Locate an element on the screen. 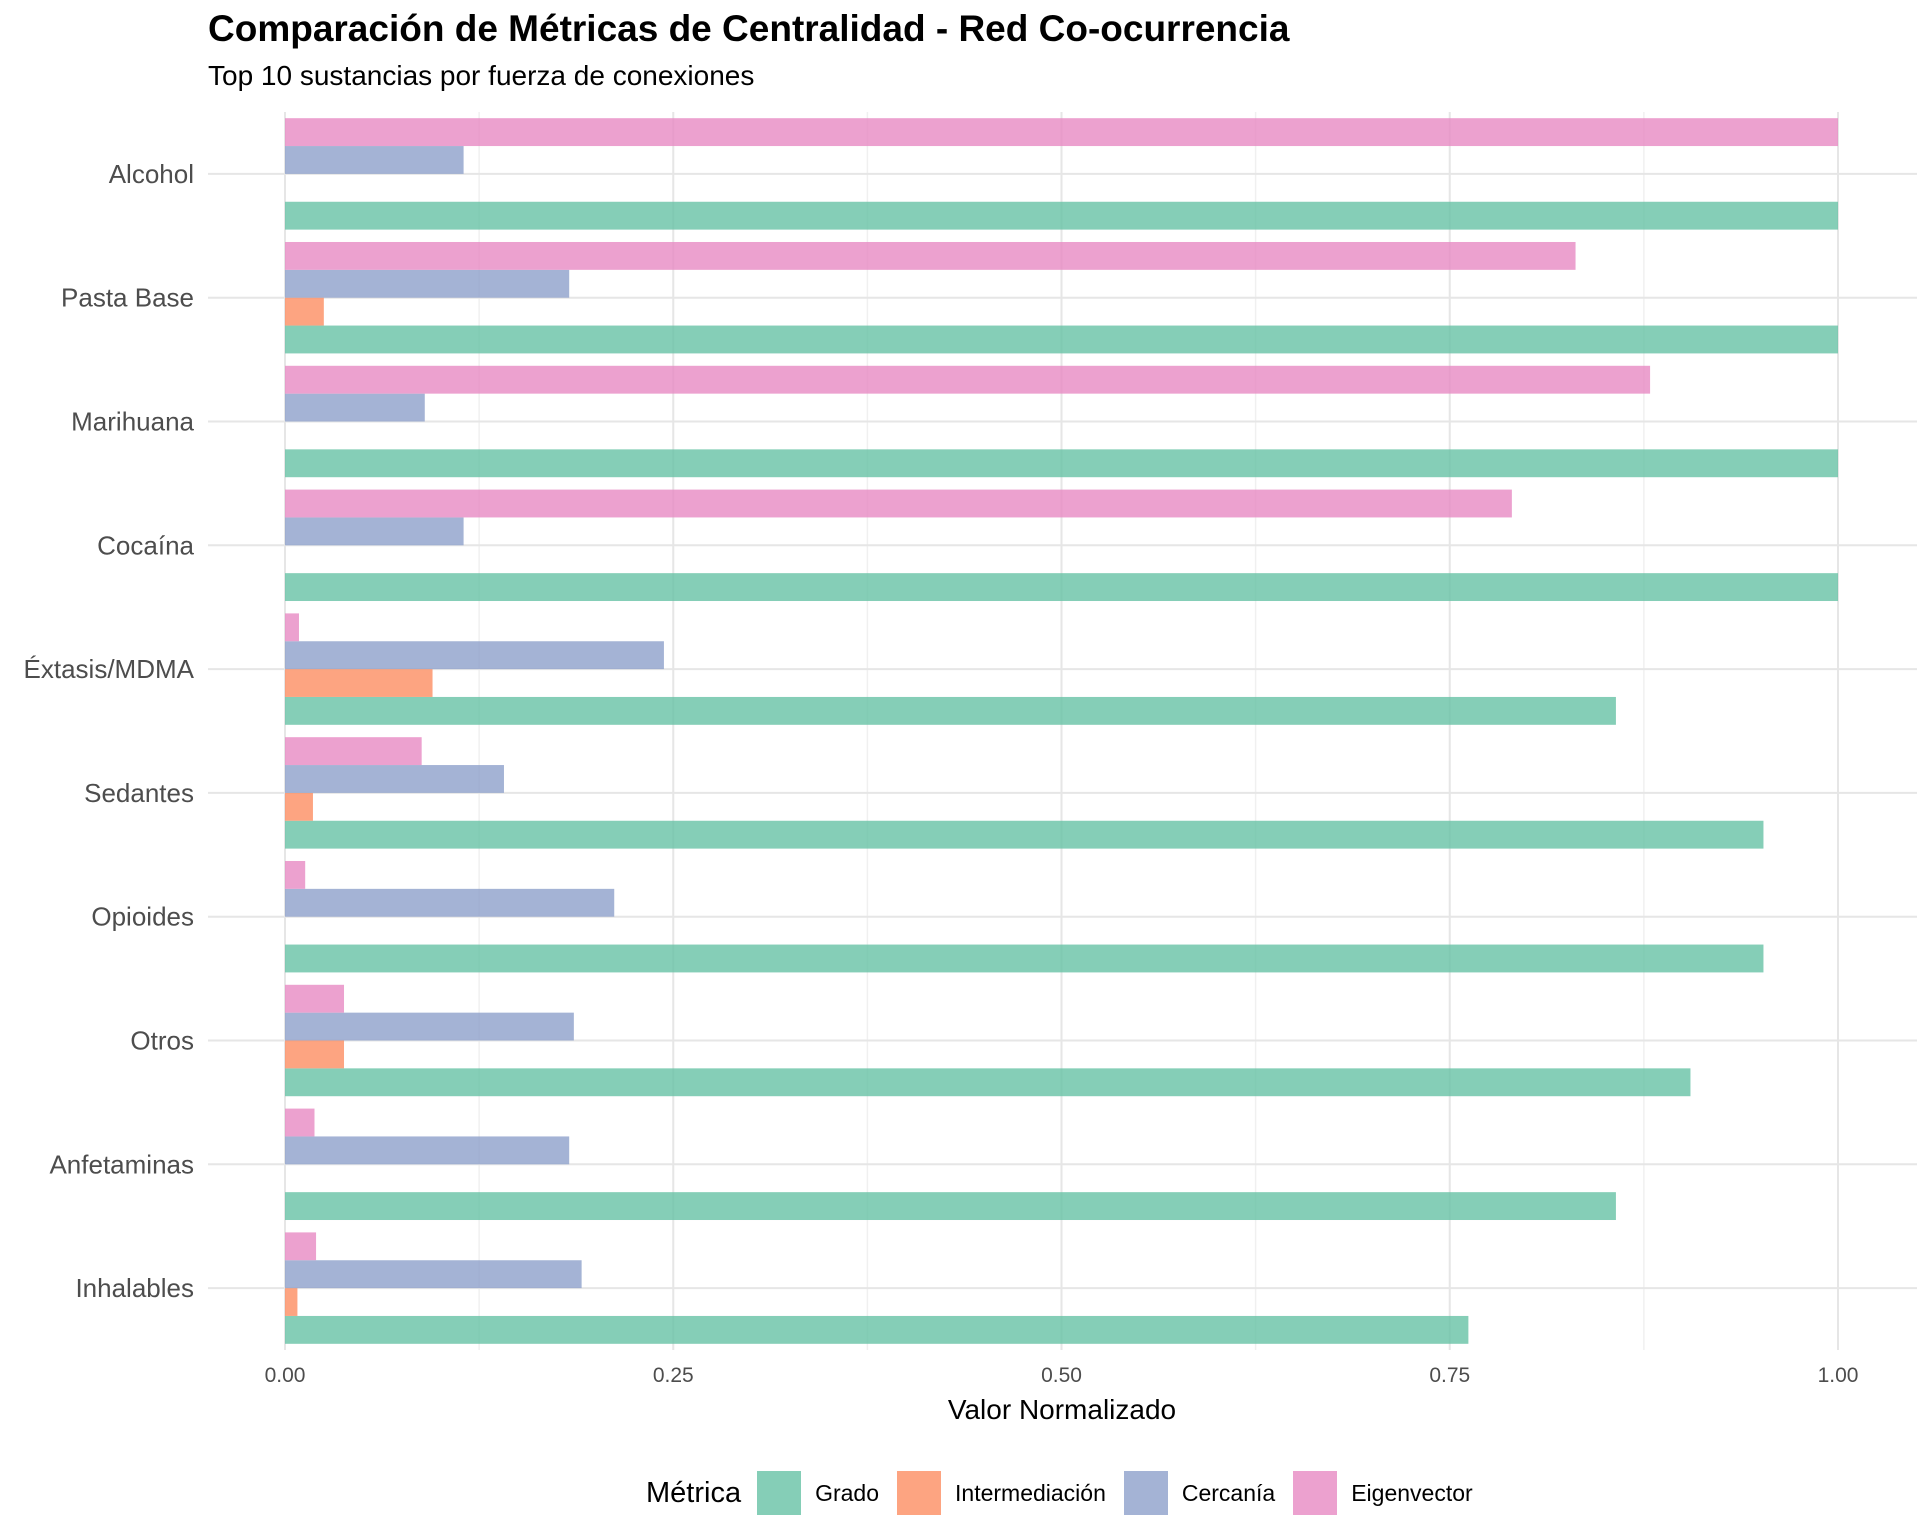 The height and width of the screenshot is (1536, 1920). legend-label: Grado is located at coordinates (847, 1492).